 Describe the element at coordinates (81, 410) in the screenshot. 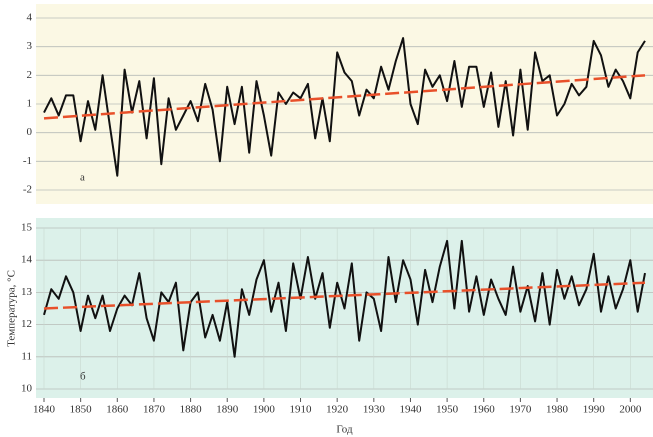

I see `x-tick-label: 1850` at that location.